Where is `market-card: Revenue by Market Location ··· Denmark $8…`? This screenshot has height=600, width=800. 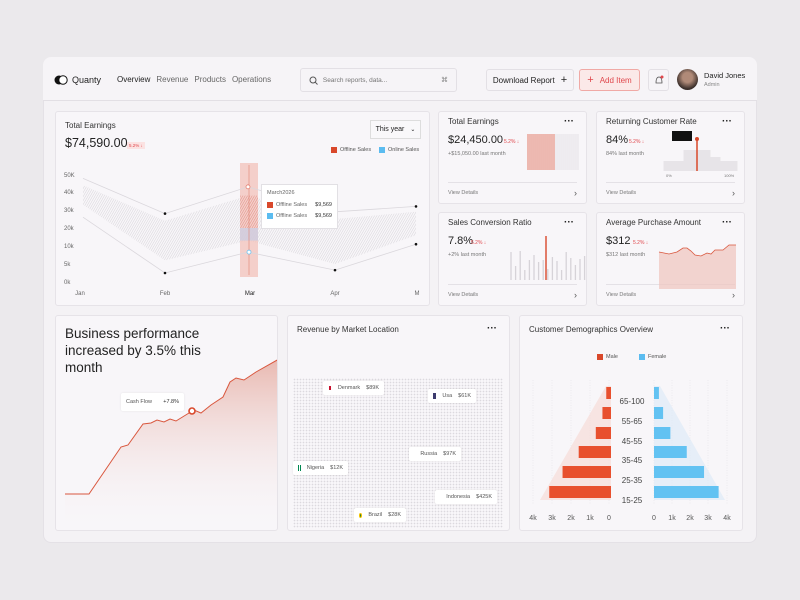 market-card: Revenue by Market Location ··· Denmark $8… is located at coordinates (398, 423).